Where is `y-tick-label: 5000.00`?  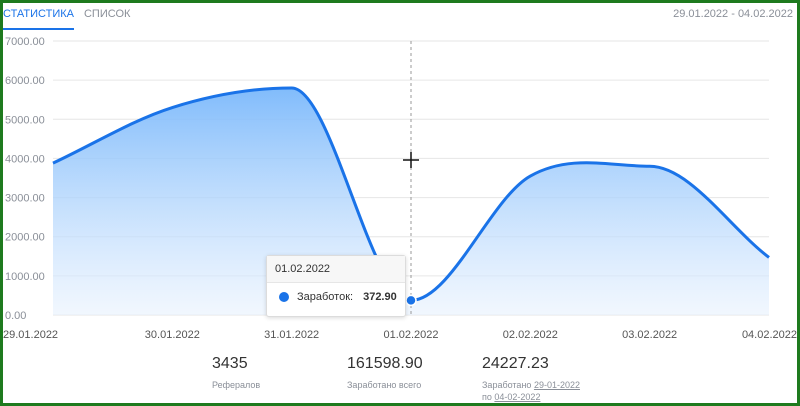
y-tick-label: 5000.00 is located at coordinates (25, 120).